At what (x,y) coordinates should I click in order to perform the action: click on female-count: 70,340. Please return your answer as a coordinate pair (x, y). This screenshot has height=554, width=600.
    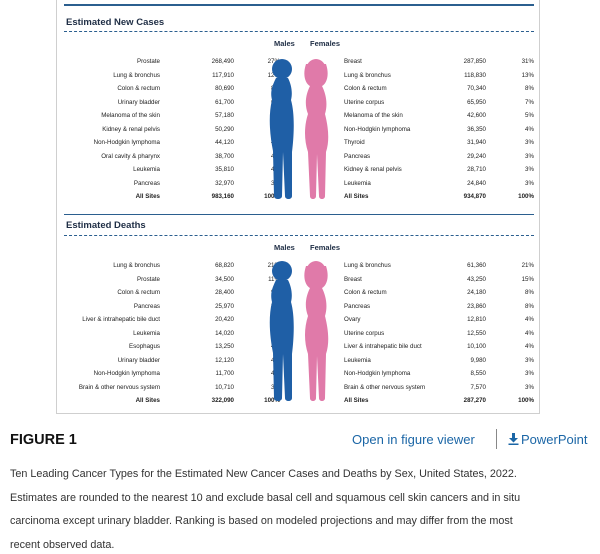
    Looking at the image, I should click on (476, 88).